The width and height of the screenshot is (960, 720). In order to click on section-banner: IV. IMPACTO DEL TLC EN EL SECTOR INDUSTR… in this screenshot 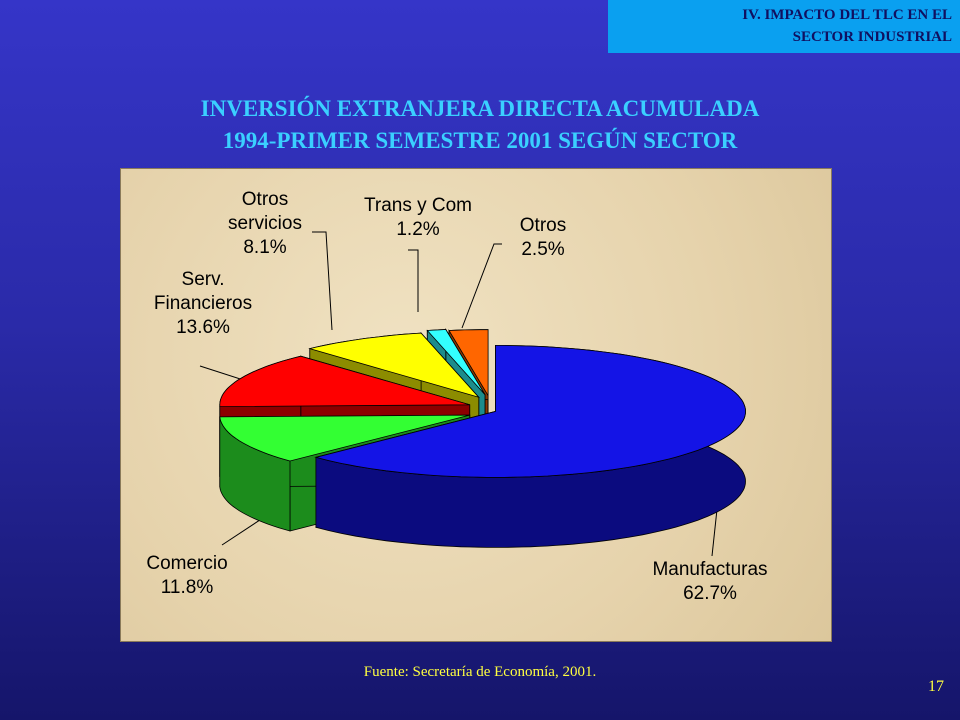, I will do `click(784, 26)`.